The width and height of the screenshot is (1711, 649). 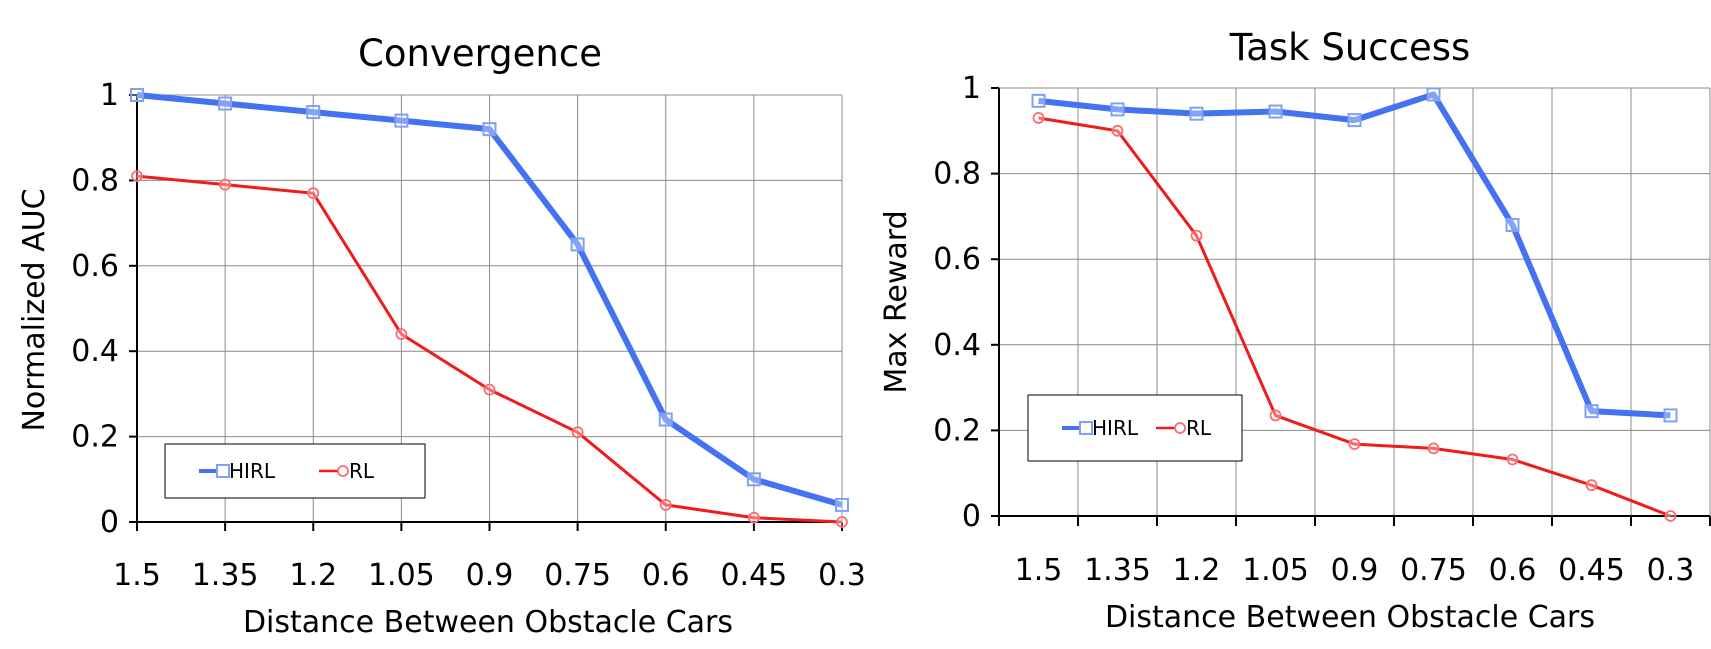 I want to click on chart-title: Convergence, so click(x=480, y=53).